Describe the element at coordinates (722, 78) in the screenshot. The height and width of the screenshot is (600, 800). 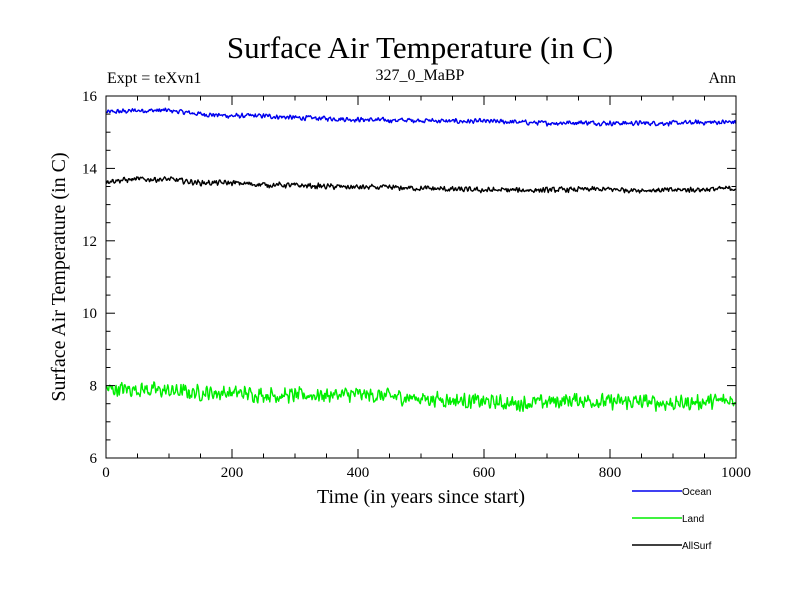
I see `period-label: Ann` at that location.